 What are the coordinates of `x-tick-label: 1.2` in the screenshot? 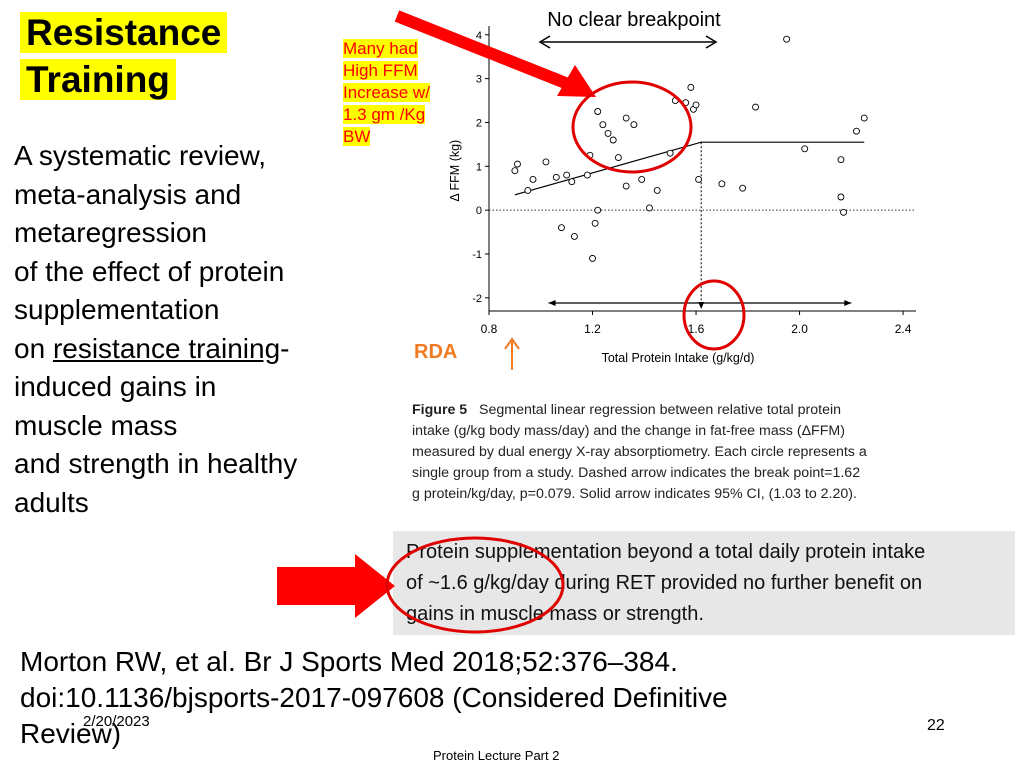 It's located at (592, 329).